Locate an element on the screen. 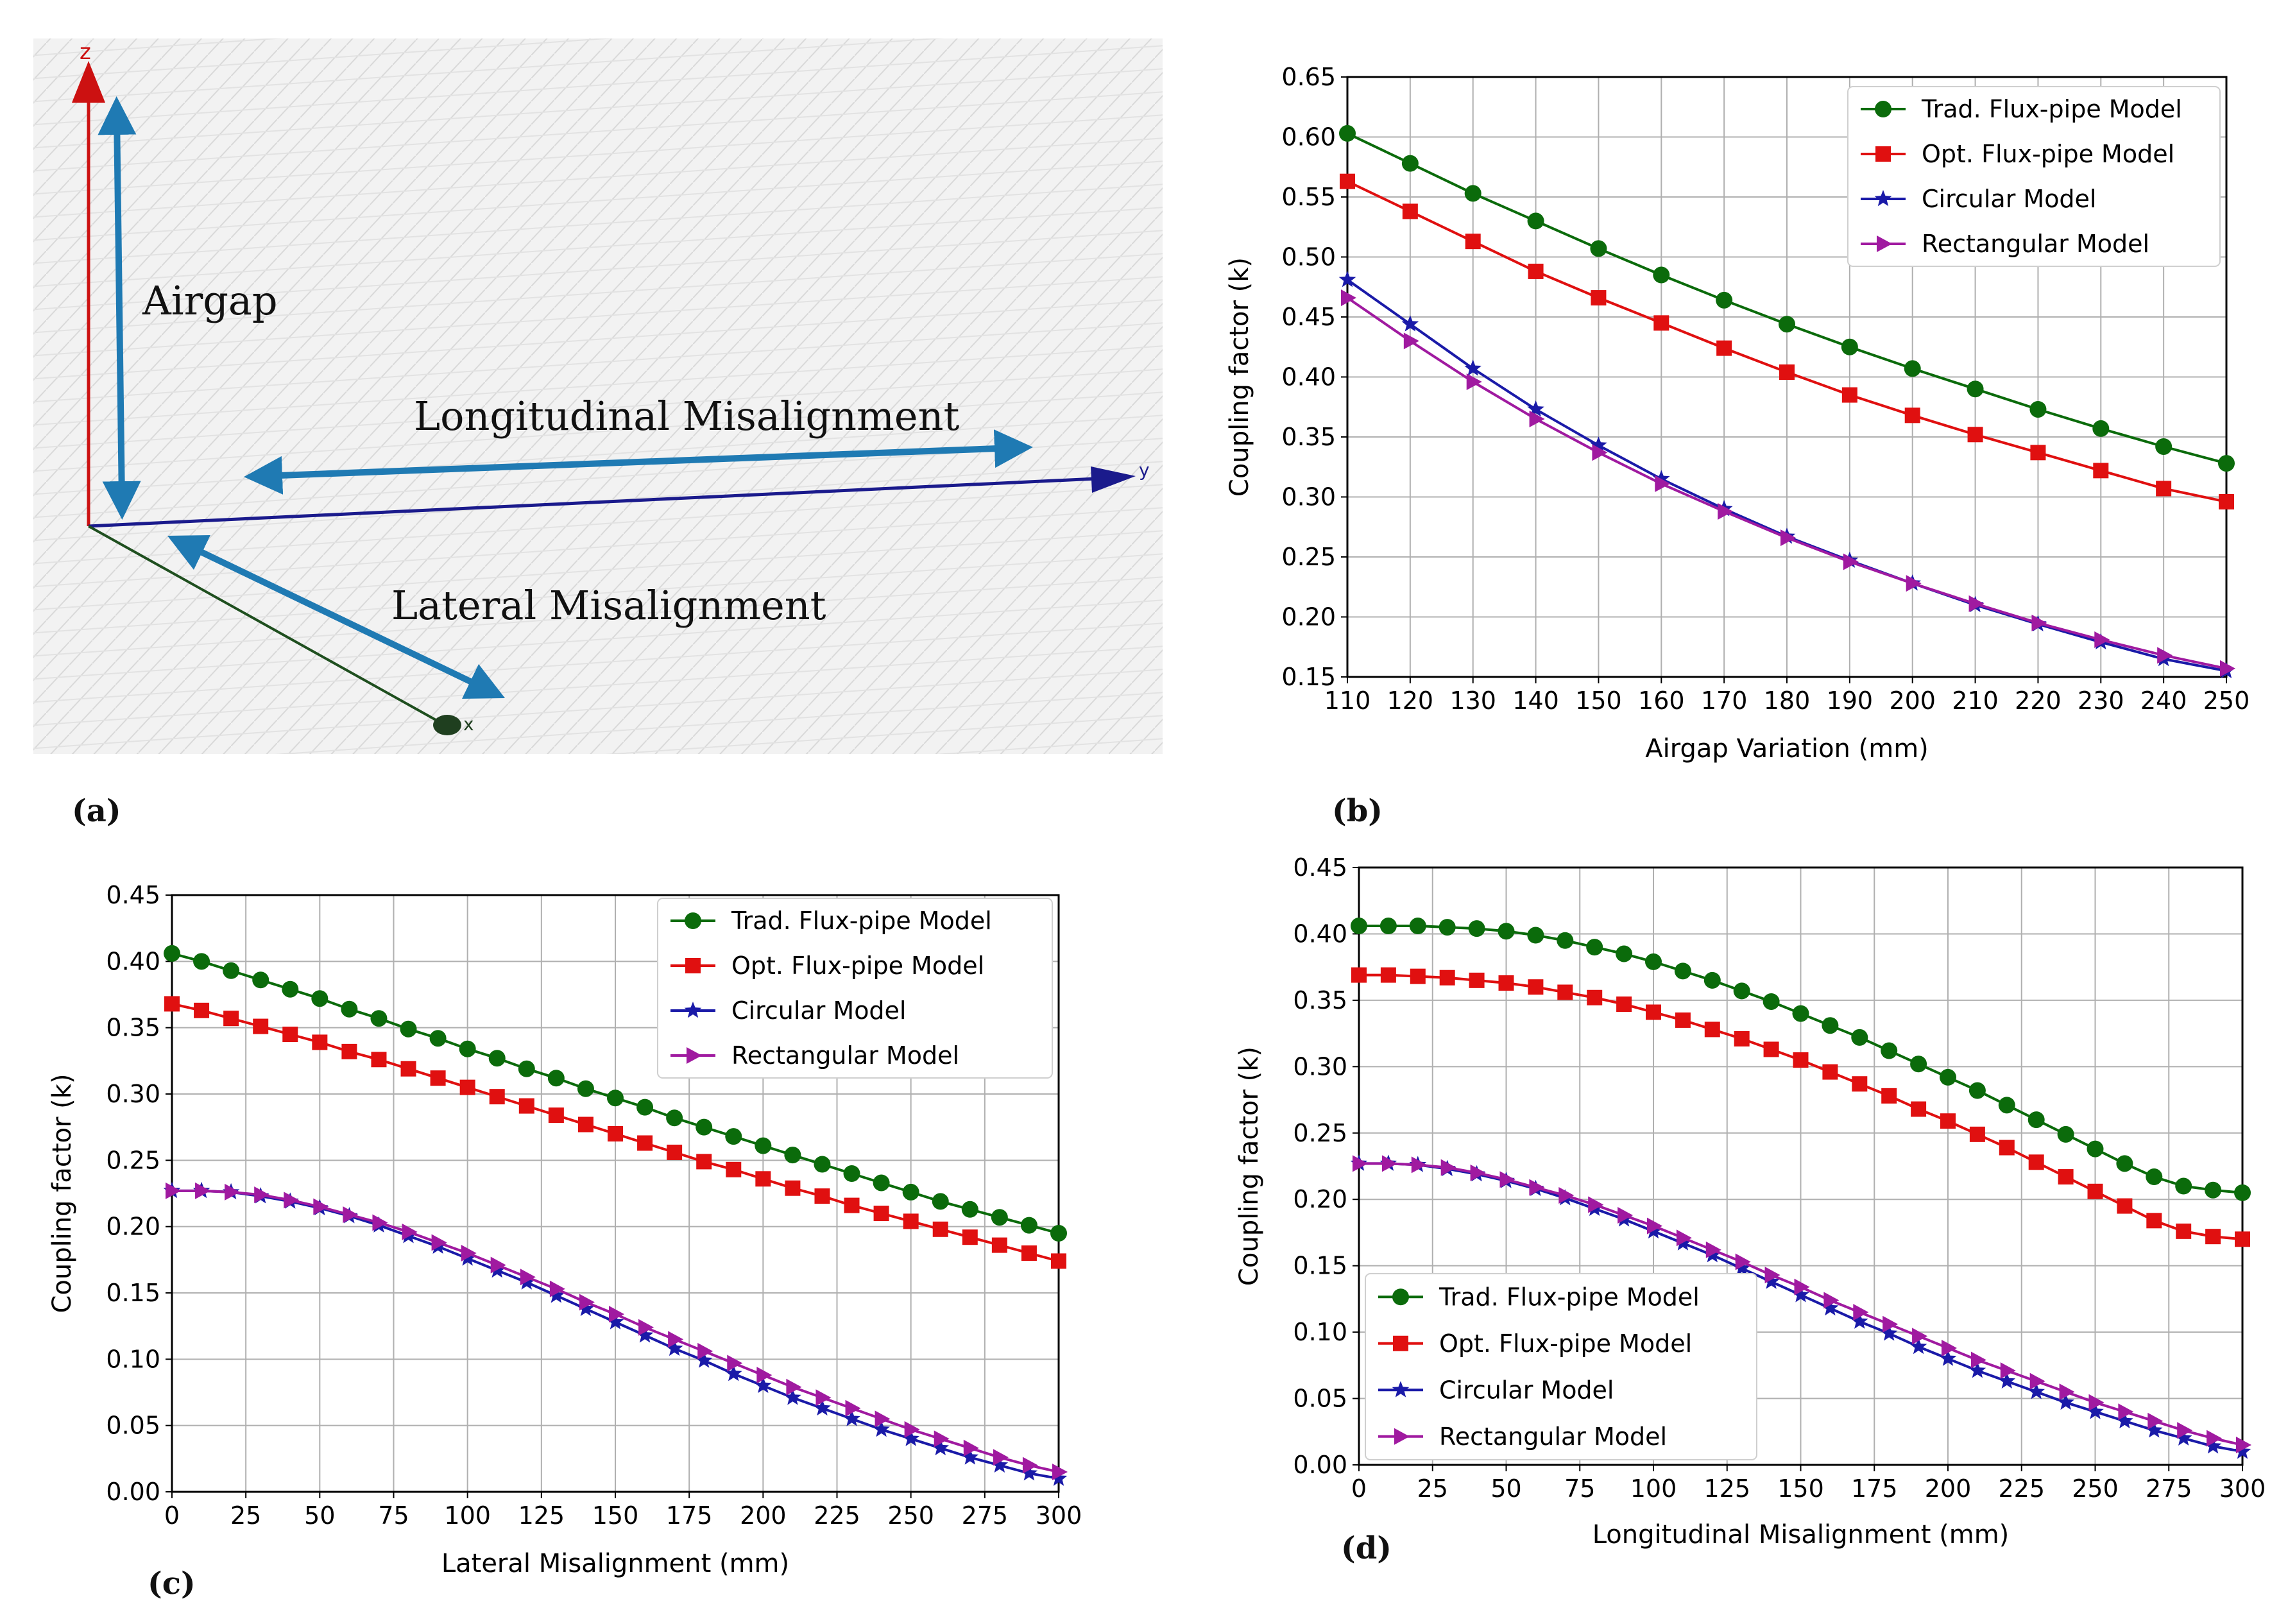  chart-b-ylabel: Coupling factor (k) is located at coordinates (1239, 377).